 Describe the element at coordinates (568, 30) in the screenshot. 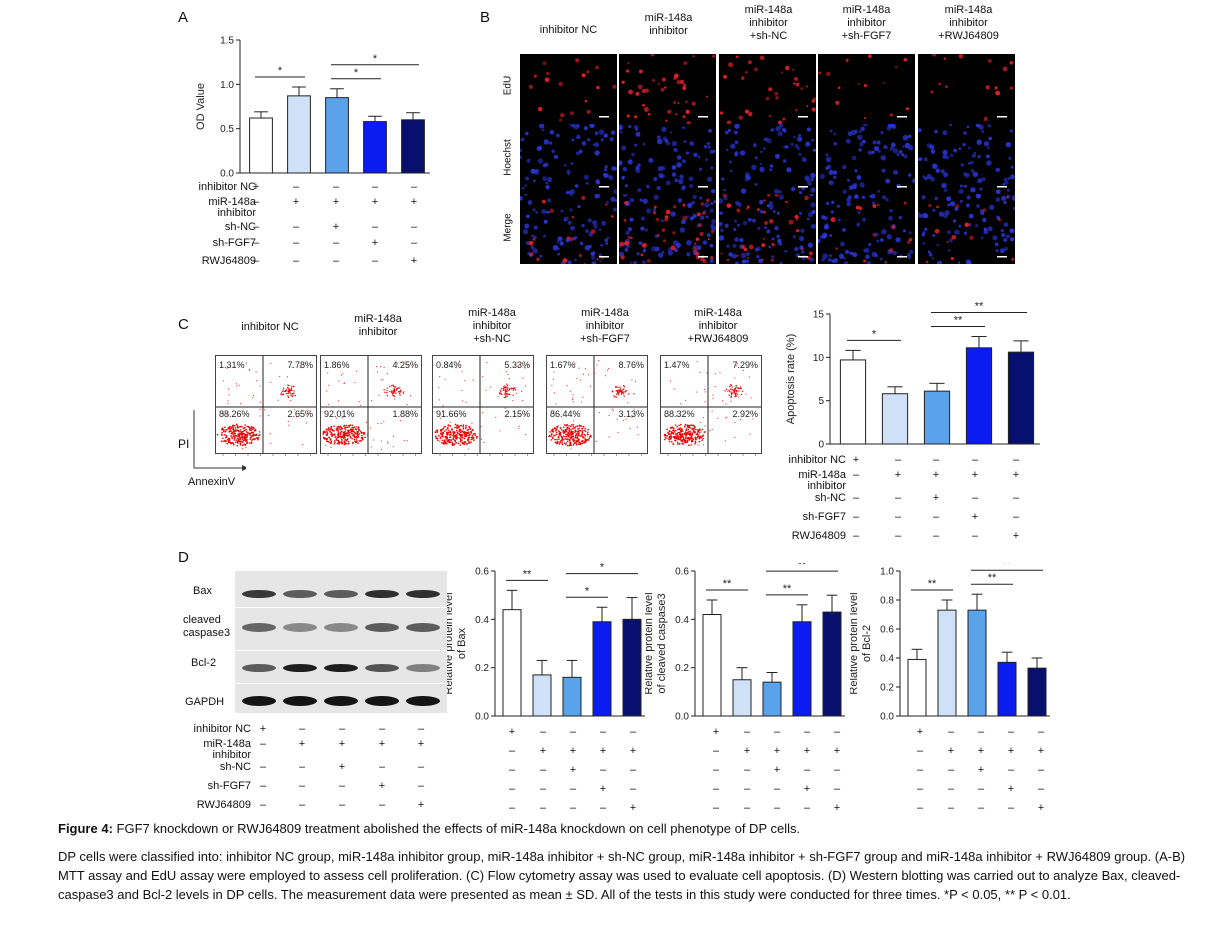

I see `edu-header-1: inhibitor NC` at that location.